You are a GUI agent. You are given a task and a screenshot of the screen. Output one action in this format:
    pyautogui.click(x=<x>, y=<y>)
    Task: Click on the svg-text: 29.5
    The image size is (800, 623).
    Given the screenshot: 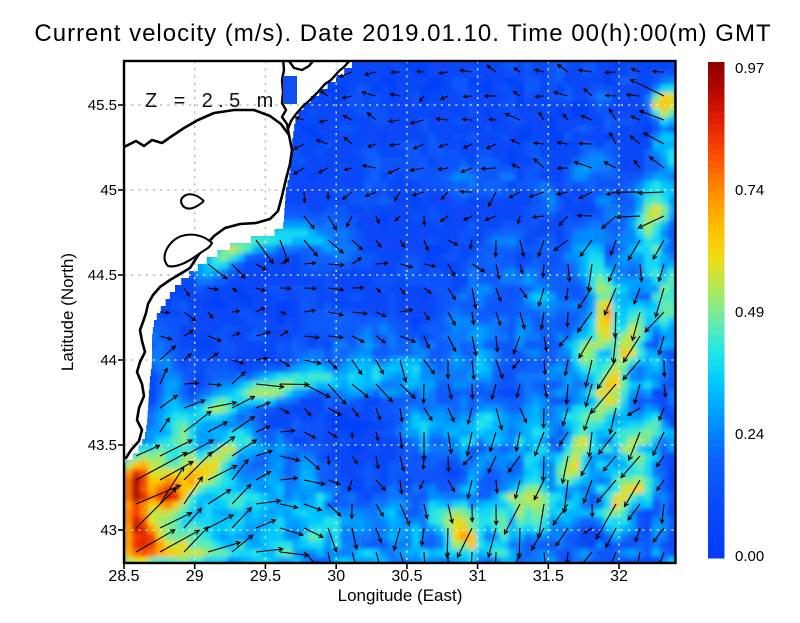 What is the action you would take?
    pyautogui.click(x=265, y=576)
    